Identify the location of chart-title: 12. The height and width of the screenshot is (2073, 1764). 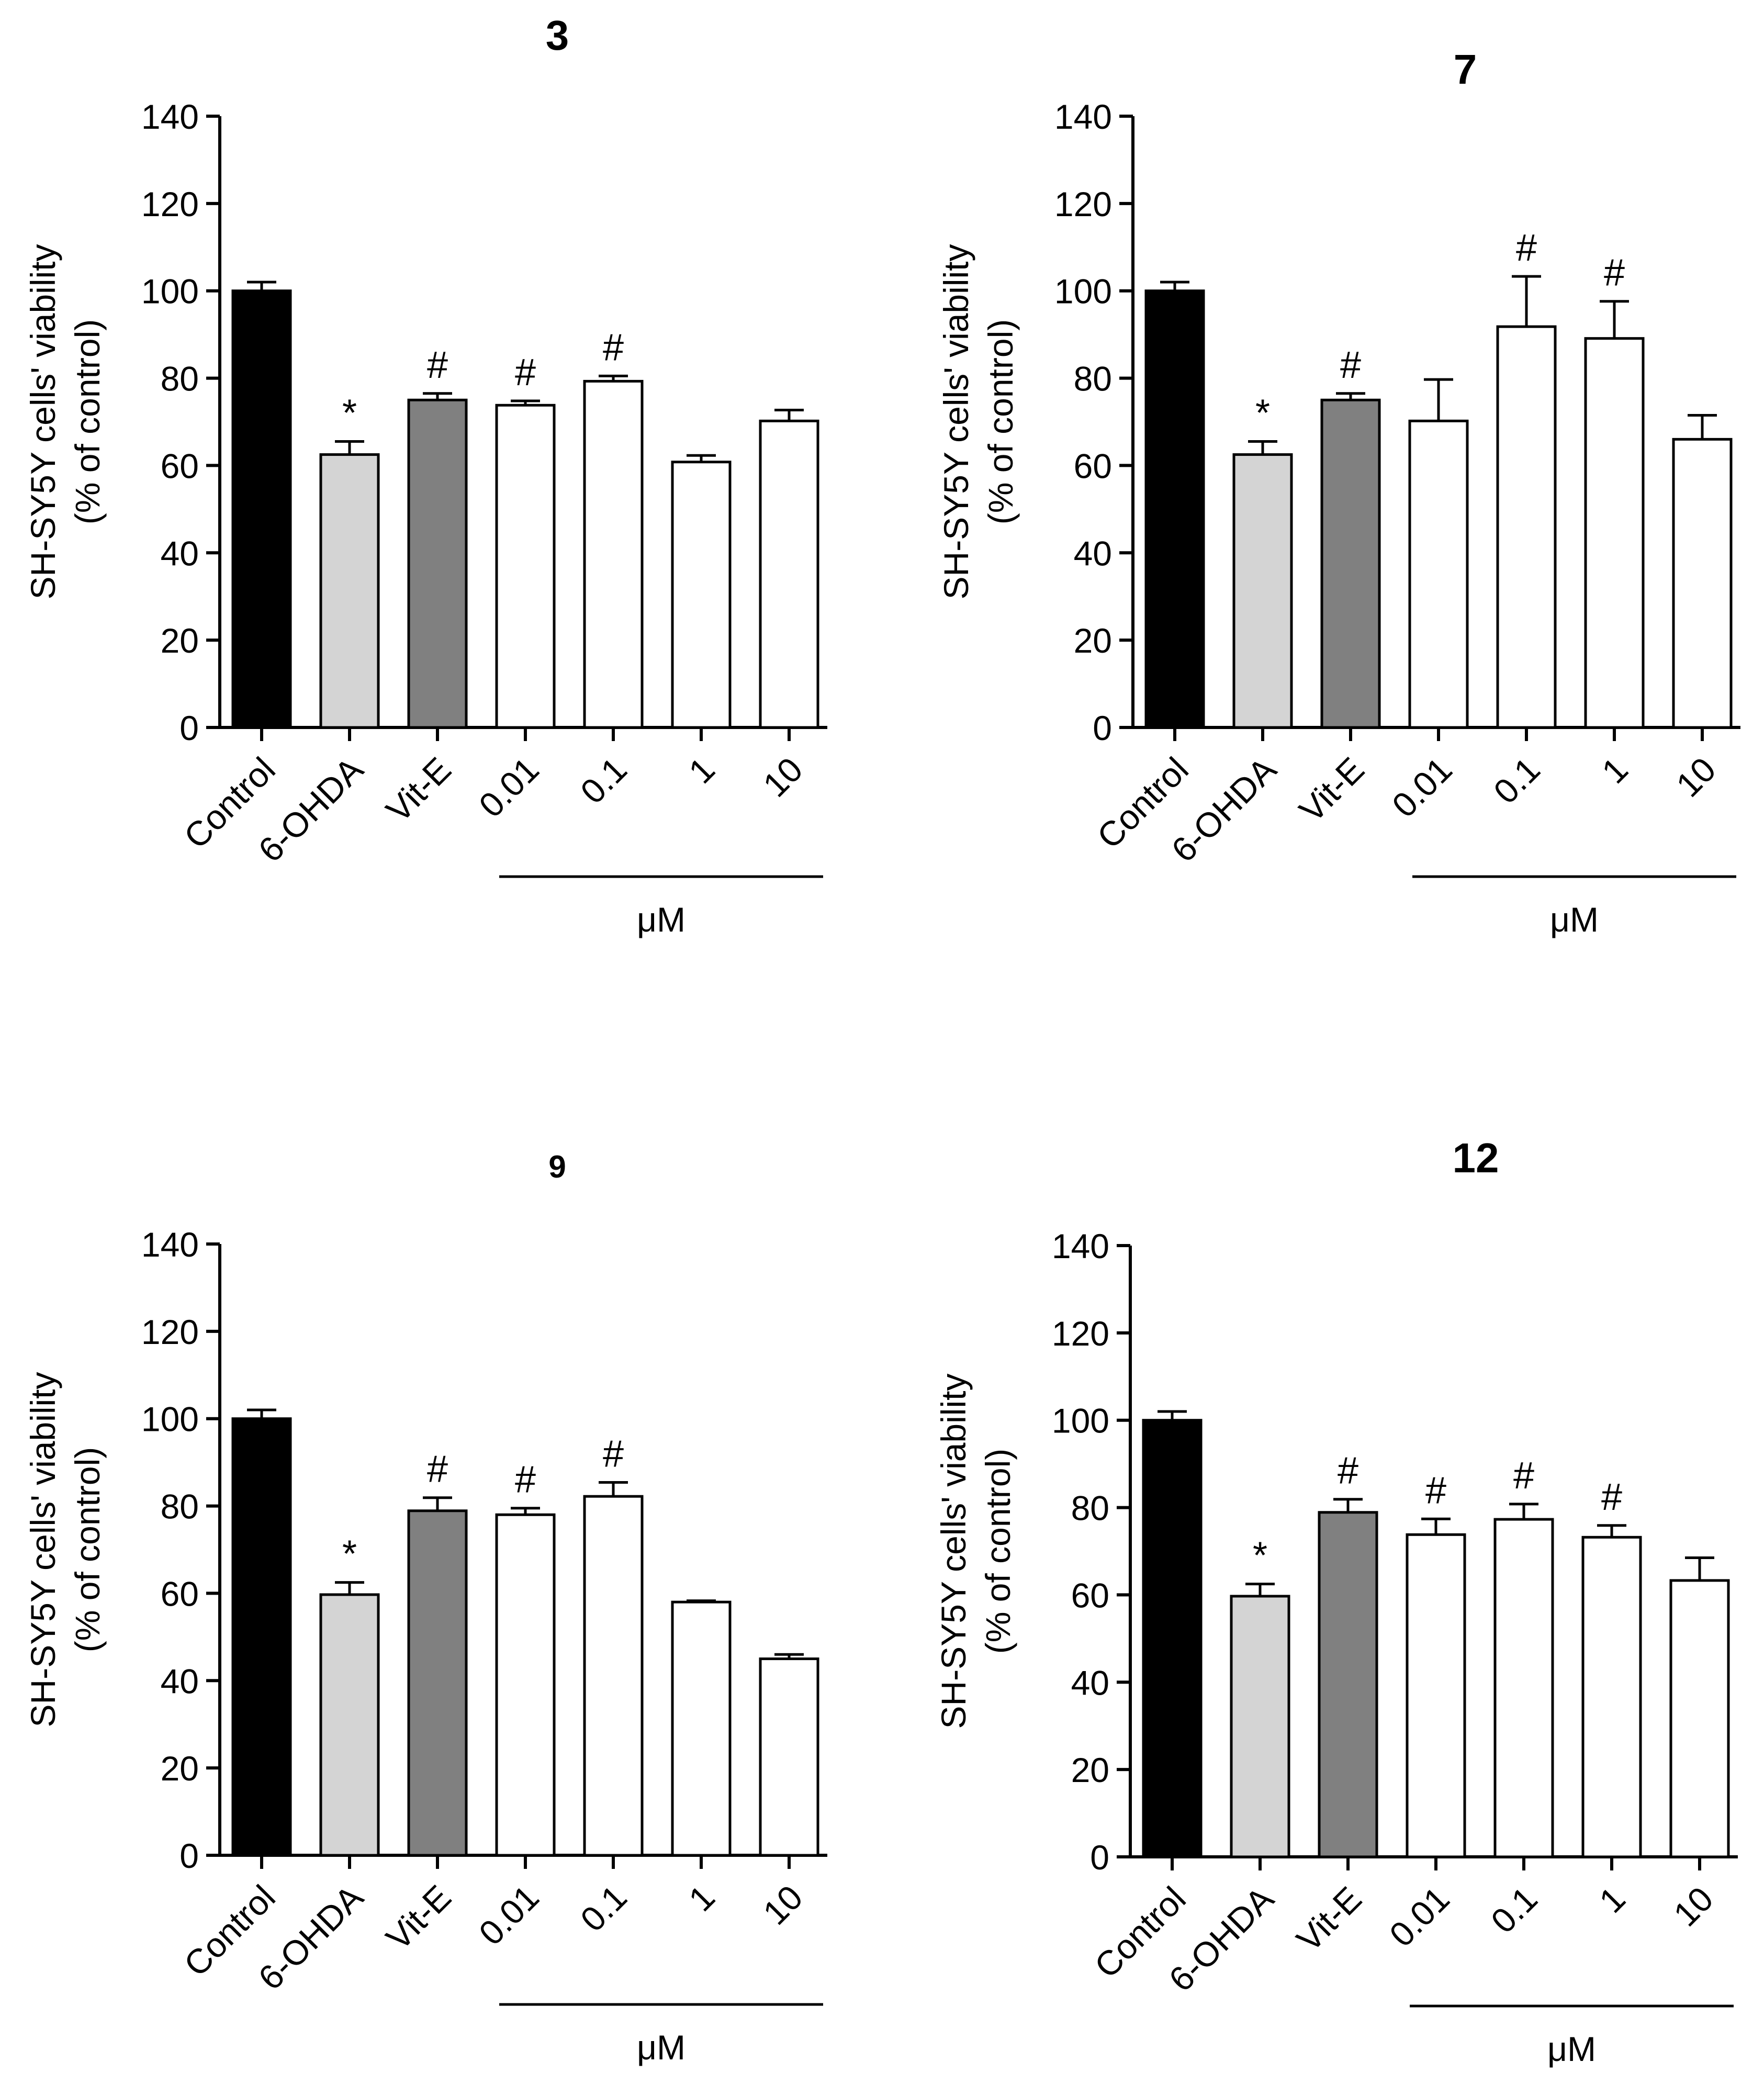
(1476, 1158).